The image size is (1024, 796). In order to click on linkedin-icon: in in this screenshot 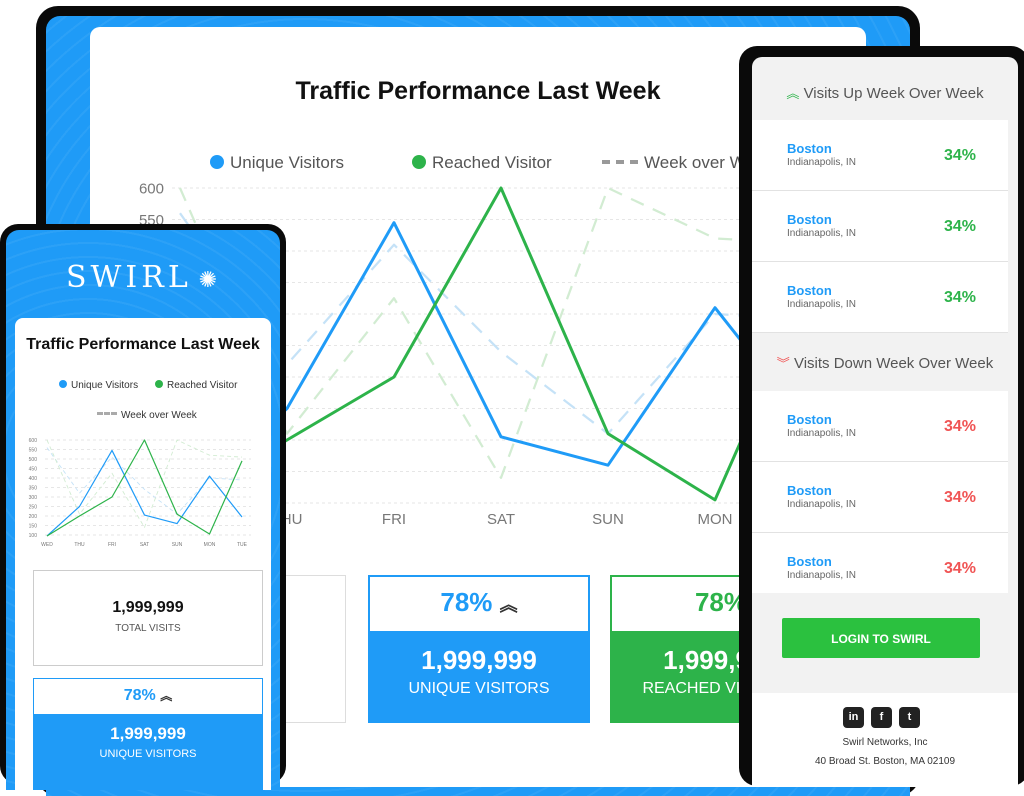, I will do `click(853, 717)`.